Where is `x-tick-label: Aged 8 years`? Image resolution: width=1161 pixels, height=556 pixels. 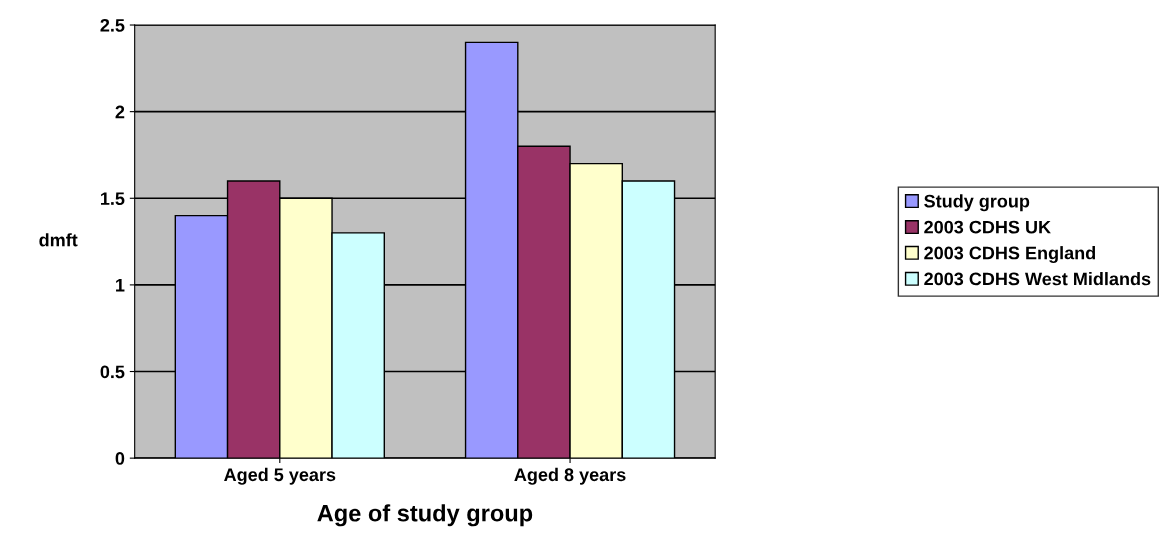 x-tick-label: Aged 8 years is located at coordinates (570, 476).